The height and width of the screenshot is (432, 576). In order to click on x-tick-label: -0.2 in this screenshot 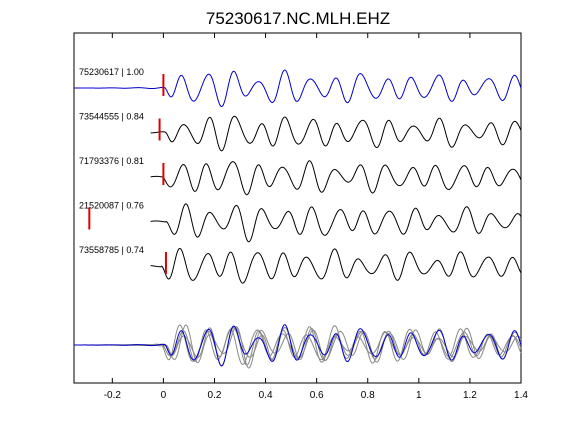, I will do `click(113, 395)`.